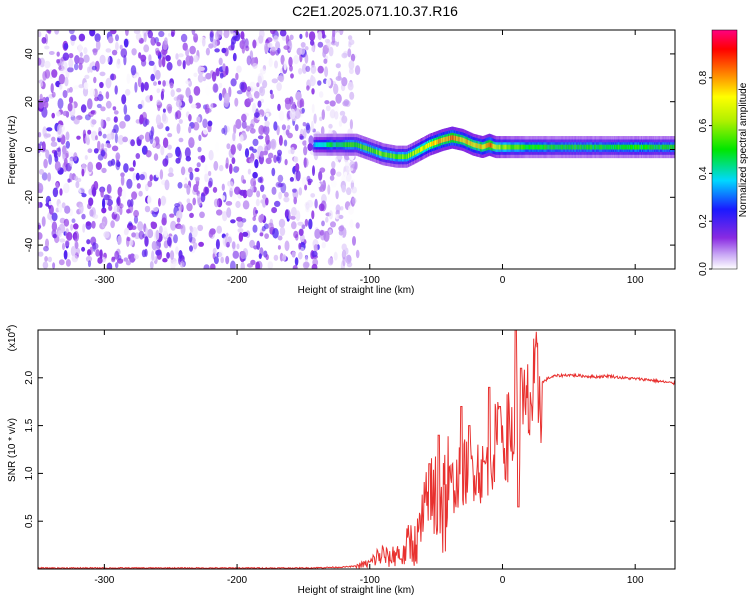 The width and height of the screenshot is (750, 600). Describe the element at coordinates (12, 341) in the screenshot. I see `snr-y-multiplier-base: (x10` at that location.